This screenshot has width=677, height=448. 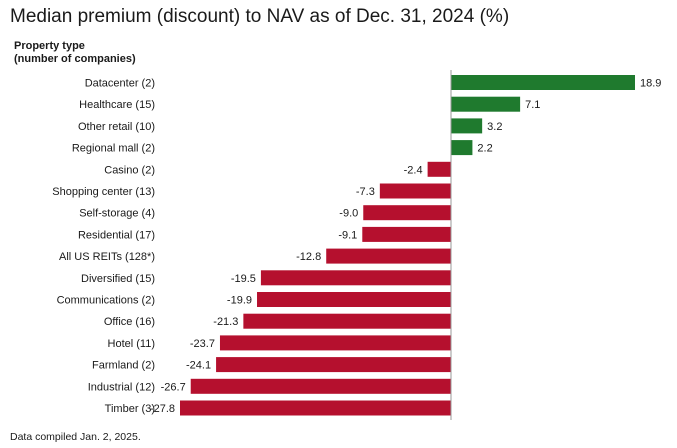 What do you see at coordinates (75, 437) in the screenshot?
I see `footnote: Data compiled Jan. 2, 2025.` at bounding box center [75, 437].